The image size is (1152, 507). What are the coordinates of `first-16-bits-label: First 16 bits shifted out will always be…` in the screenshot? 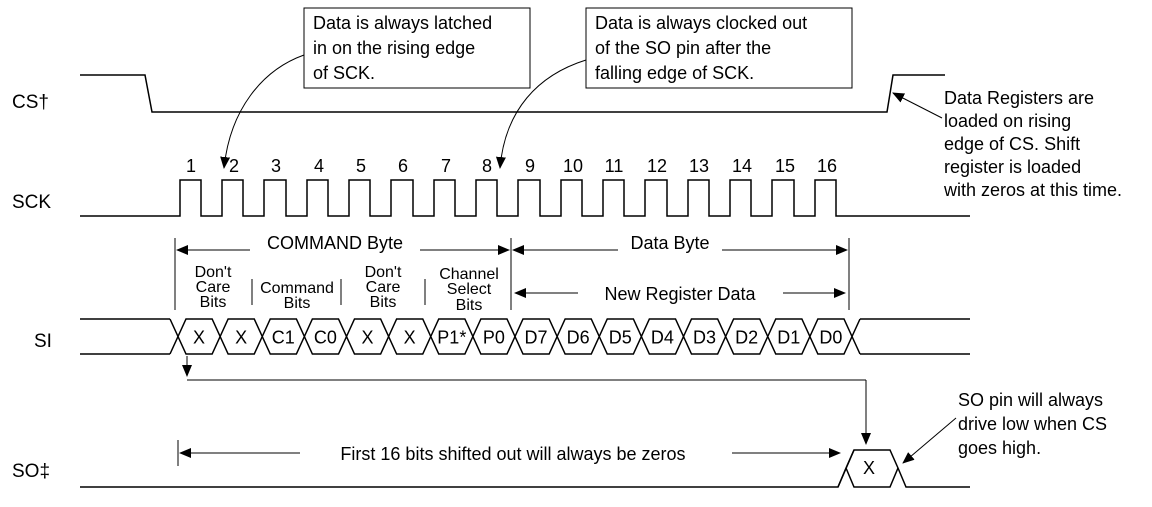 It's located at (512, 454).